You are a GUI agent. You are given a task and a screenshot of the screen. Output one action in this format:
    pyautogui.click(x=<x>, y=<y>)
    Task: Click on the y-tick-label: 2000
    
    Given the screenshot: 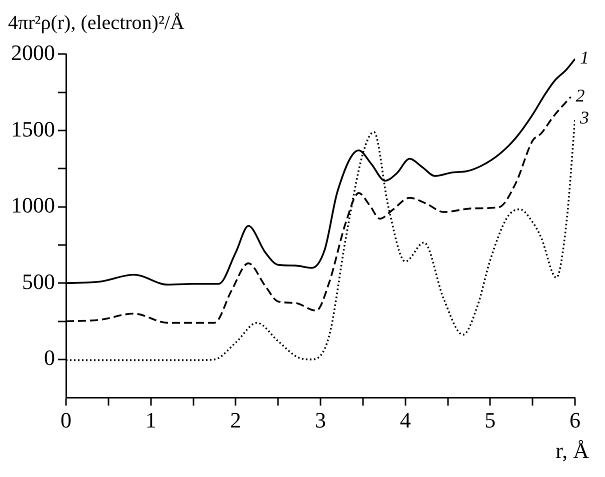 What is the action you would take?
    pyautogui.click(x=33, y=52)
    